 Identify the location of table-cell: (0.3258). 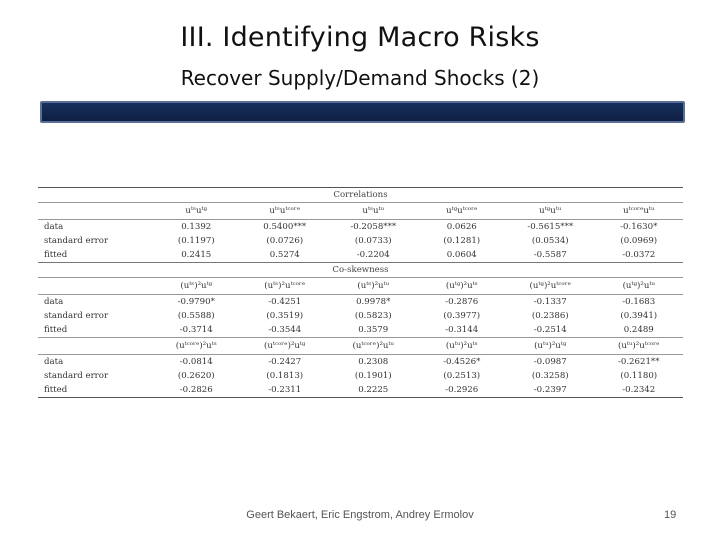
(550, 376).